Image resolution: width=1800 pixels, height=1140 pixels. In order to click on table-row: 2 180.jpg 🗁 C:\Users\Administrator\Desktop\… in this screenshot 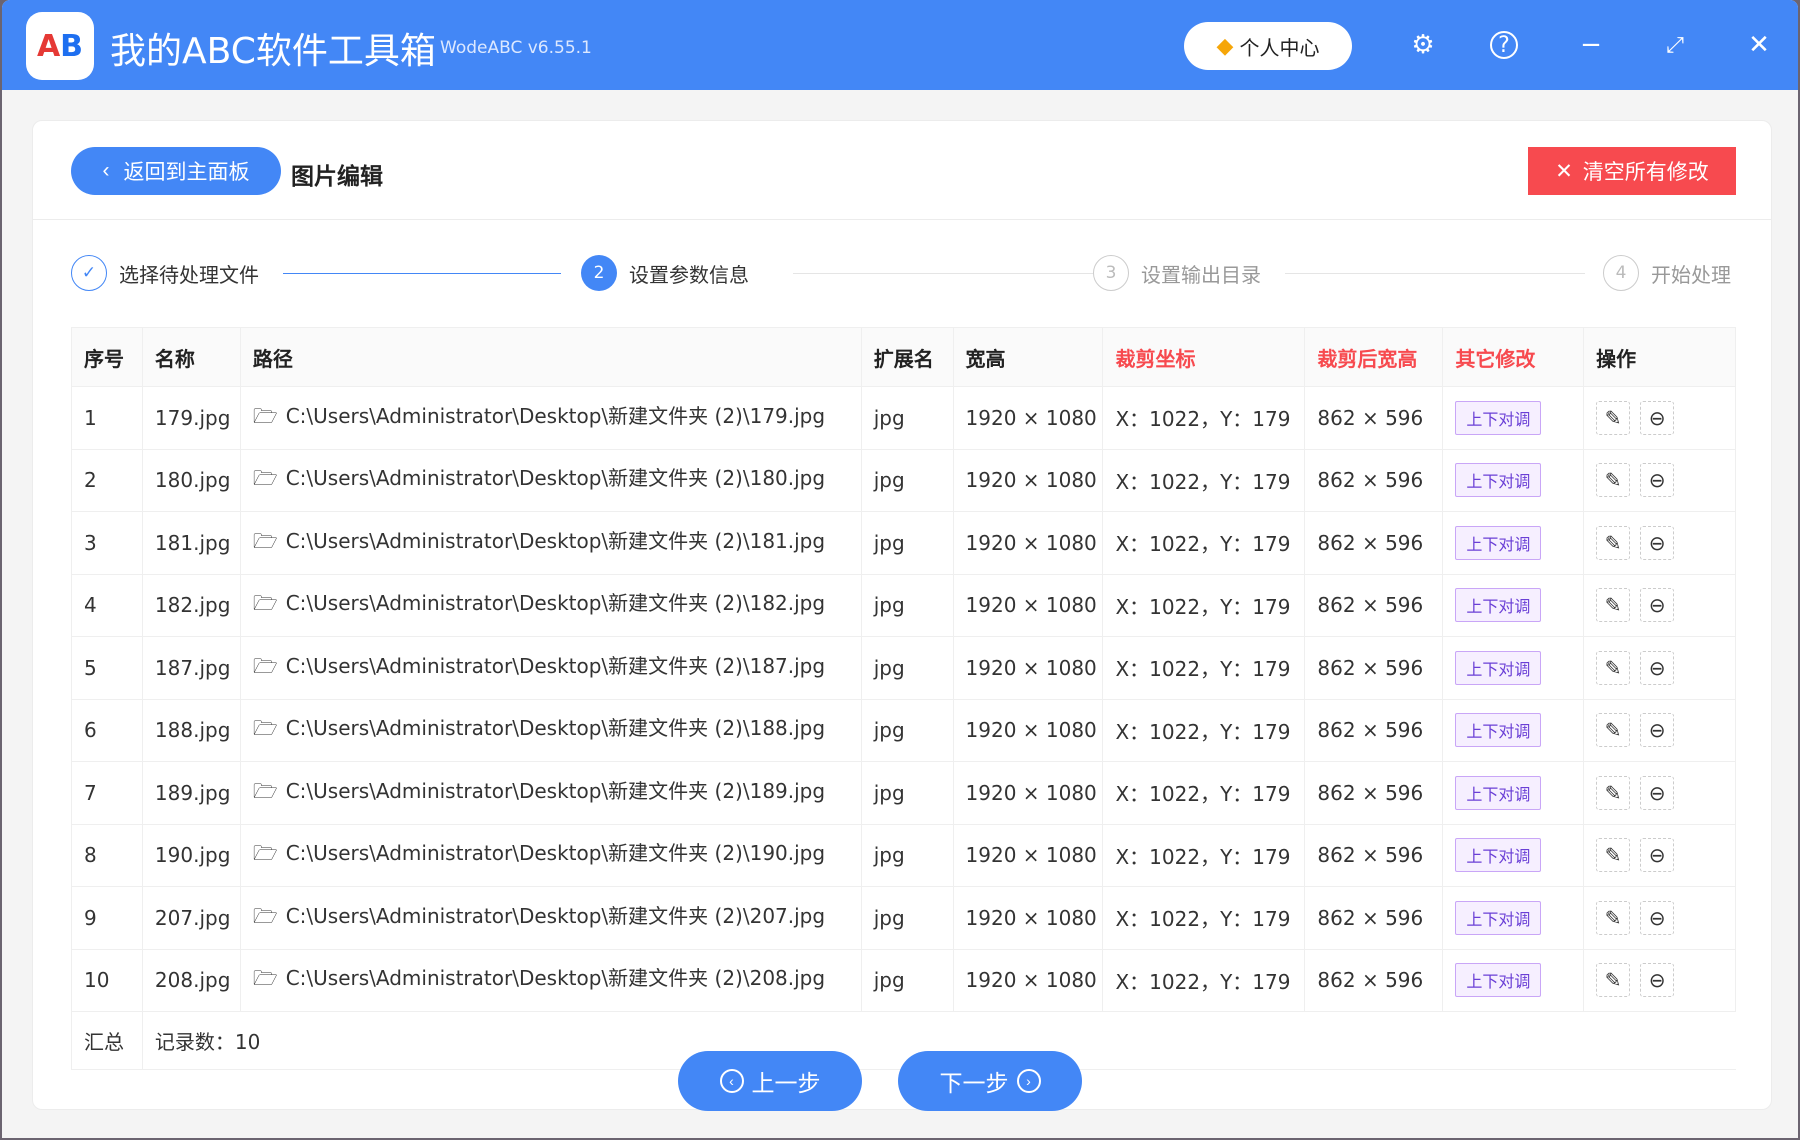, I will do `click(903, 480)`.